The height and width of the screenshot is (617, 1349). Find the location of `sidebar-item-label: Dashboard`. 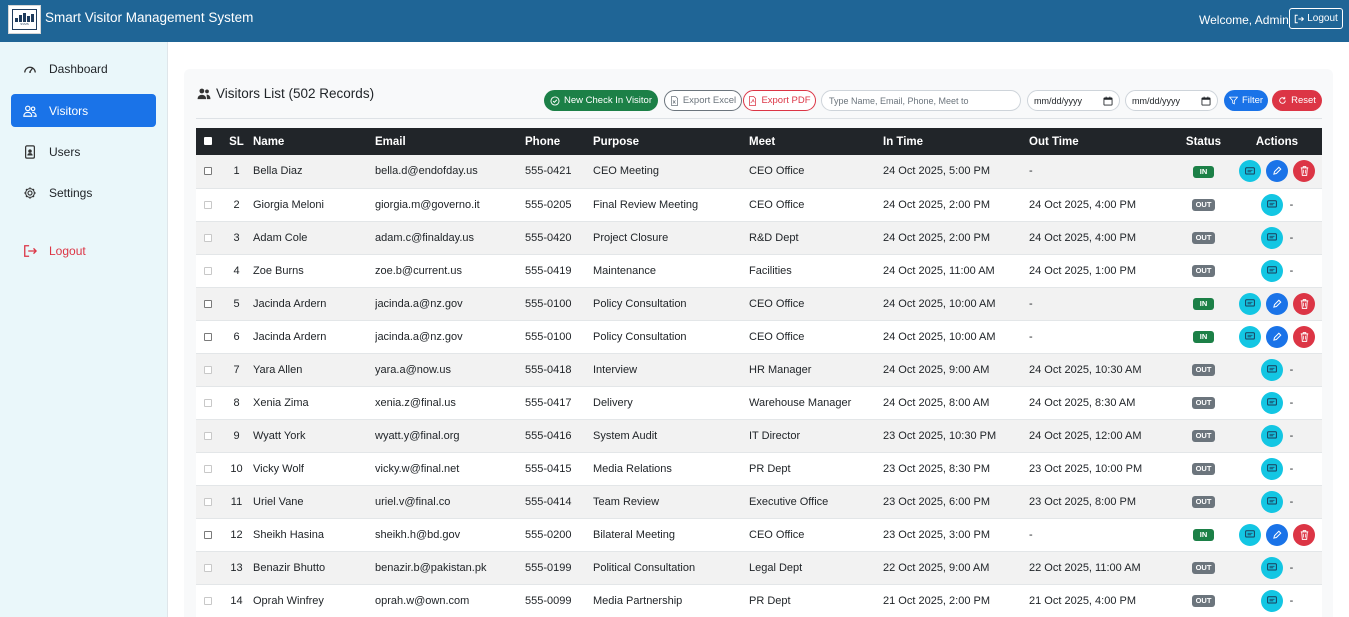

sidebar-item-label: Dashboard is located at coordinates (78, 68).